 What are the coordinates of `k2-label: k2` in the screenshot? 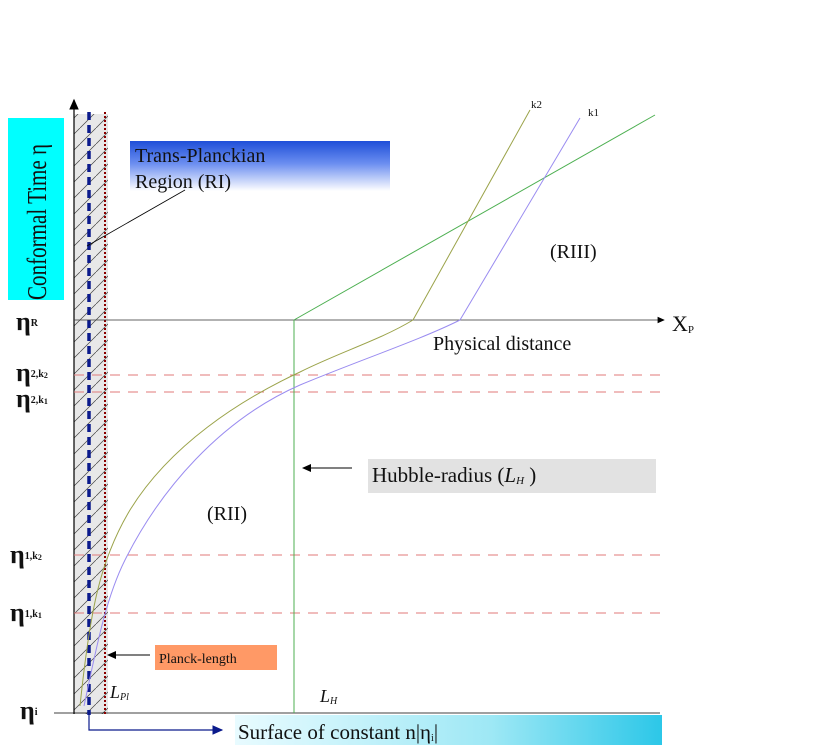 It's located at (536, 105).